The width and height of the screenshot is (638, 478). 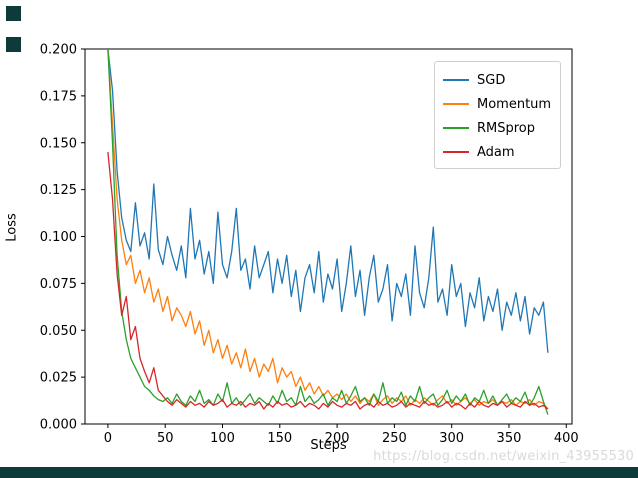 I want to click on y-tick-label: 0.150, so click(x=58, y=143).